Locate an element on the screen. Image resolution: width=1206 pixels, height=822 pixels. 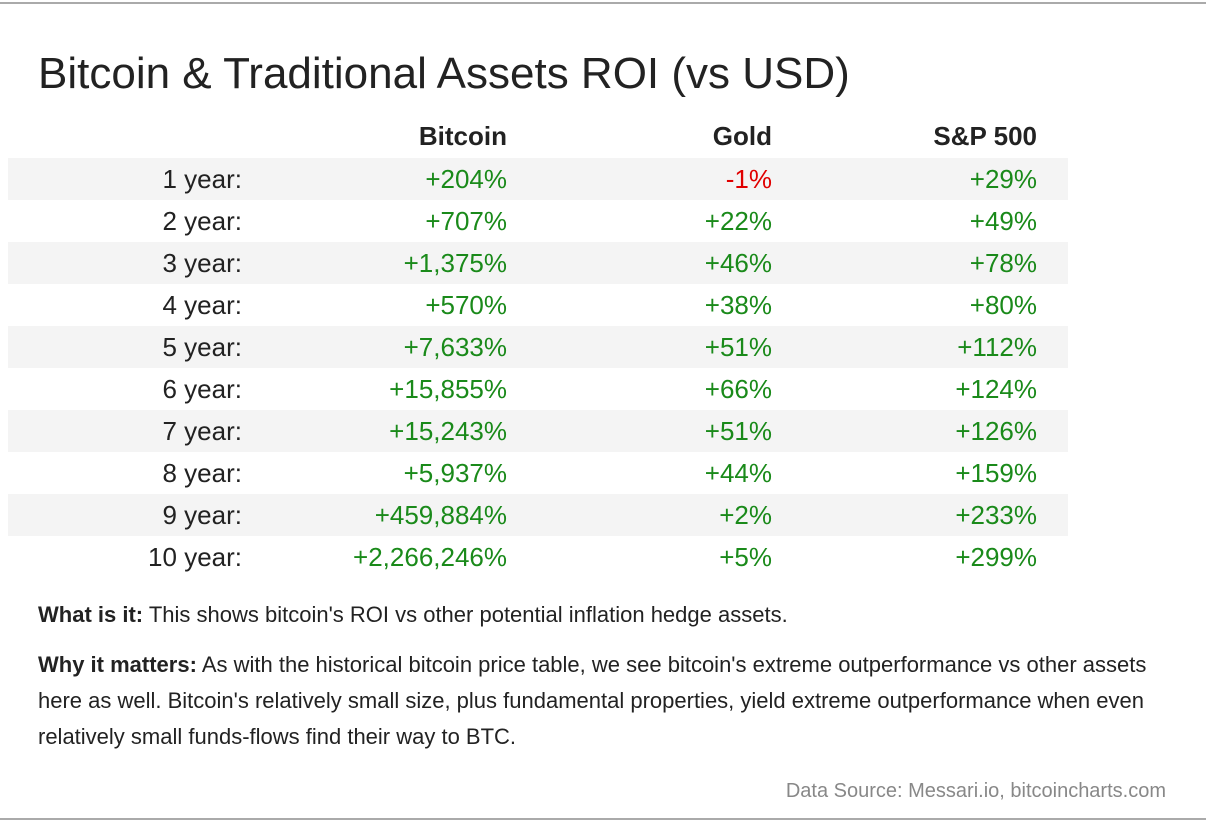
header-cell: Bitcoin is located at coordinates (462, 136).